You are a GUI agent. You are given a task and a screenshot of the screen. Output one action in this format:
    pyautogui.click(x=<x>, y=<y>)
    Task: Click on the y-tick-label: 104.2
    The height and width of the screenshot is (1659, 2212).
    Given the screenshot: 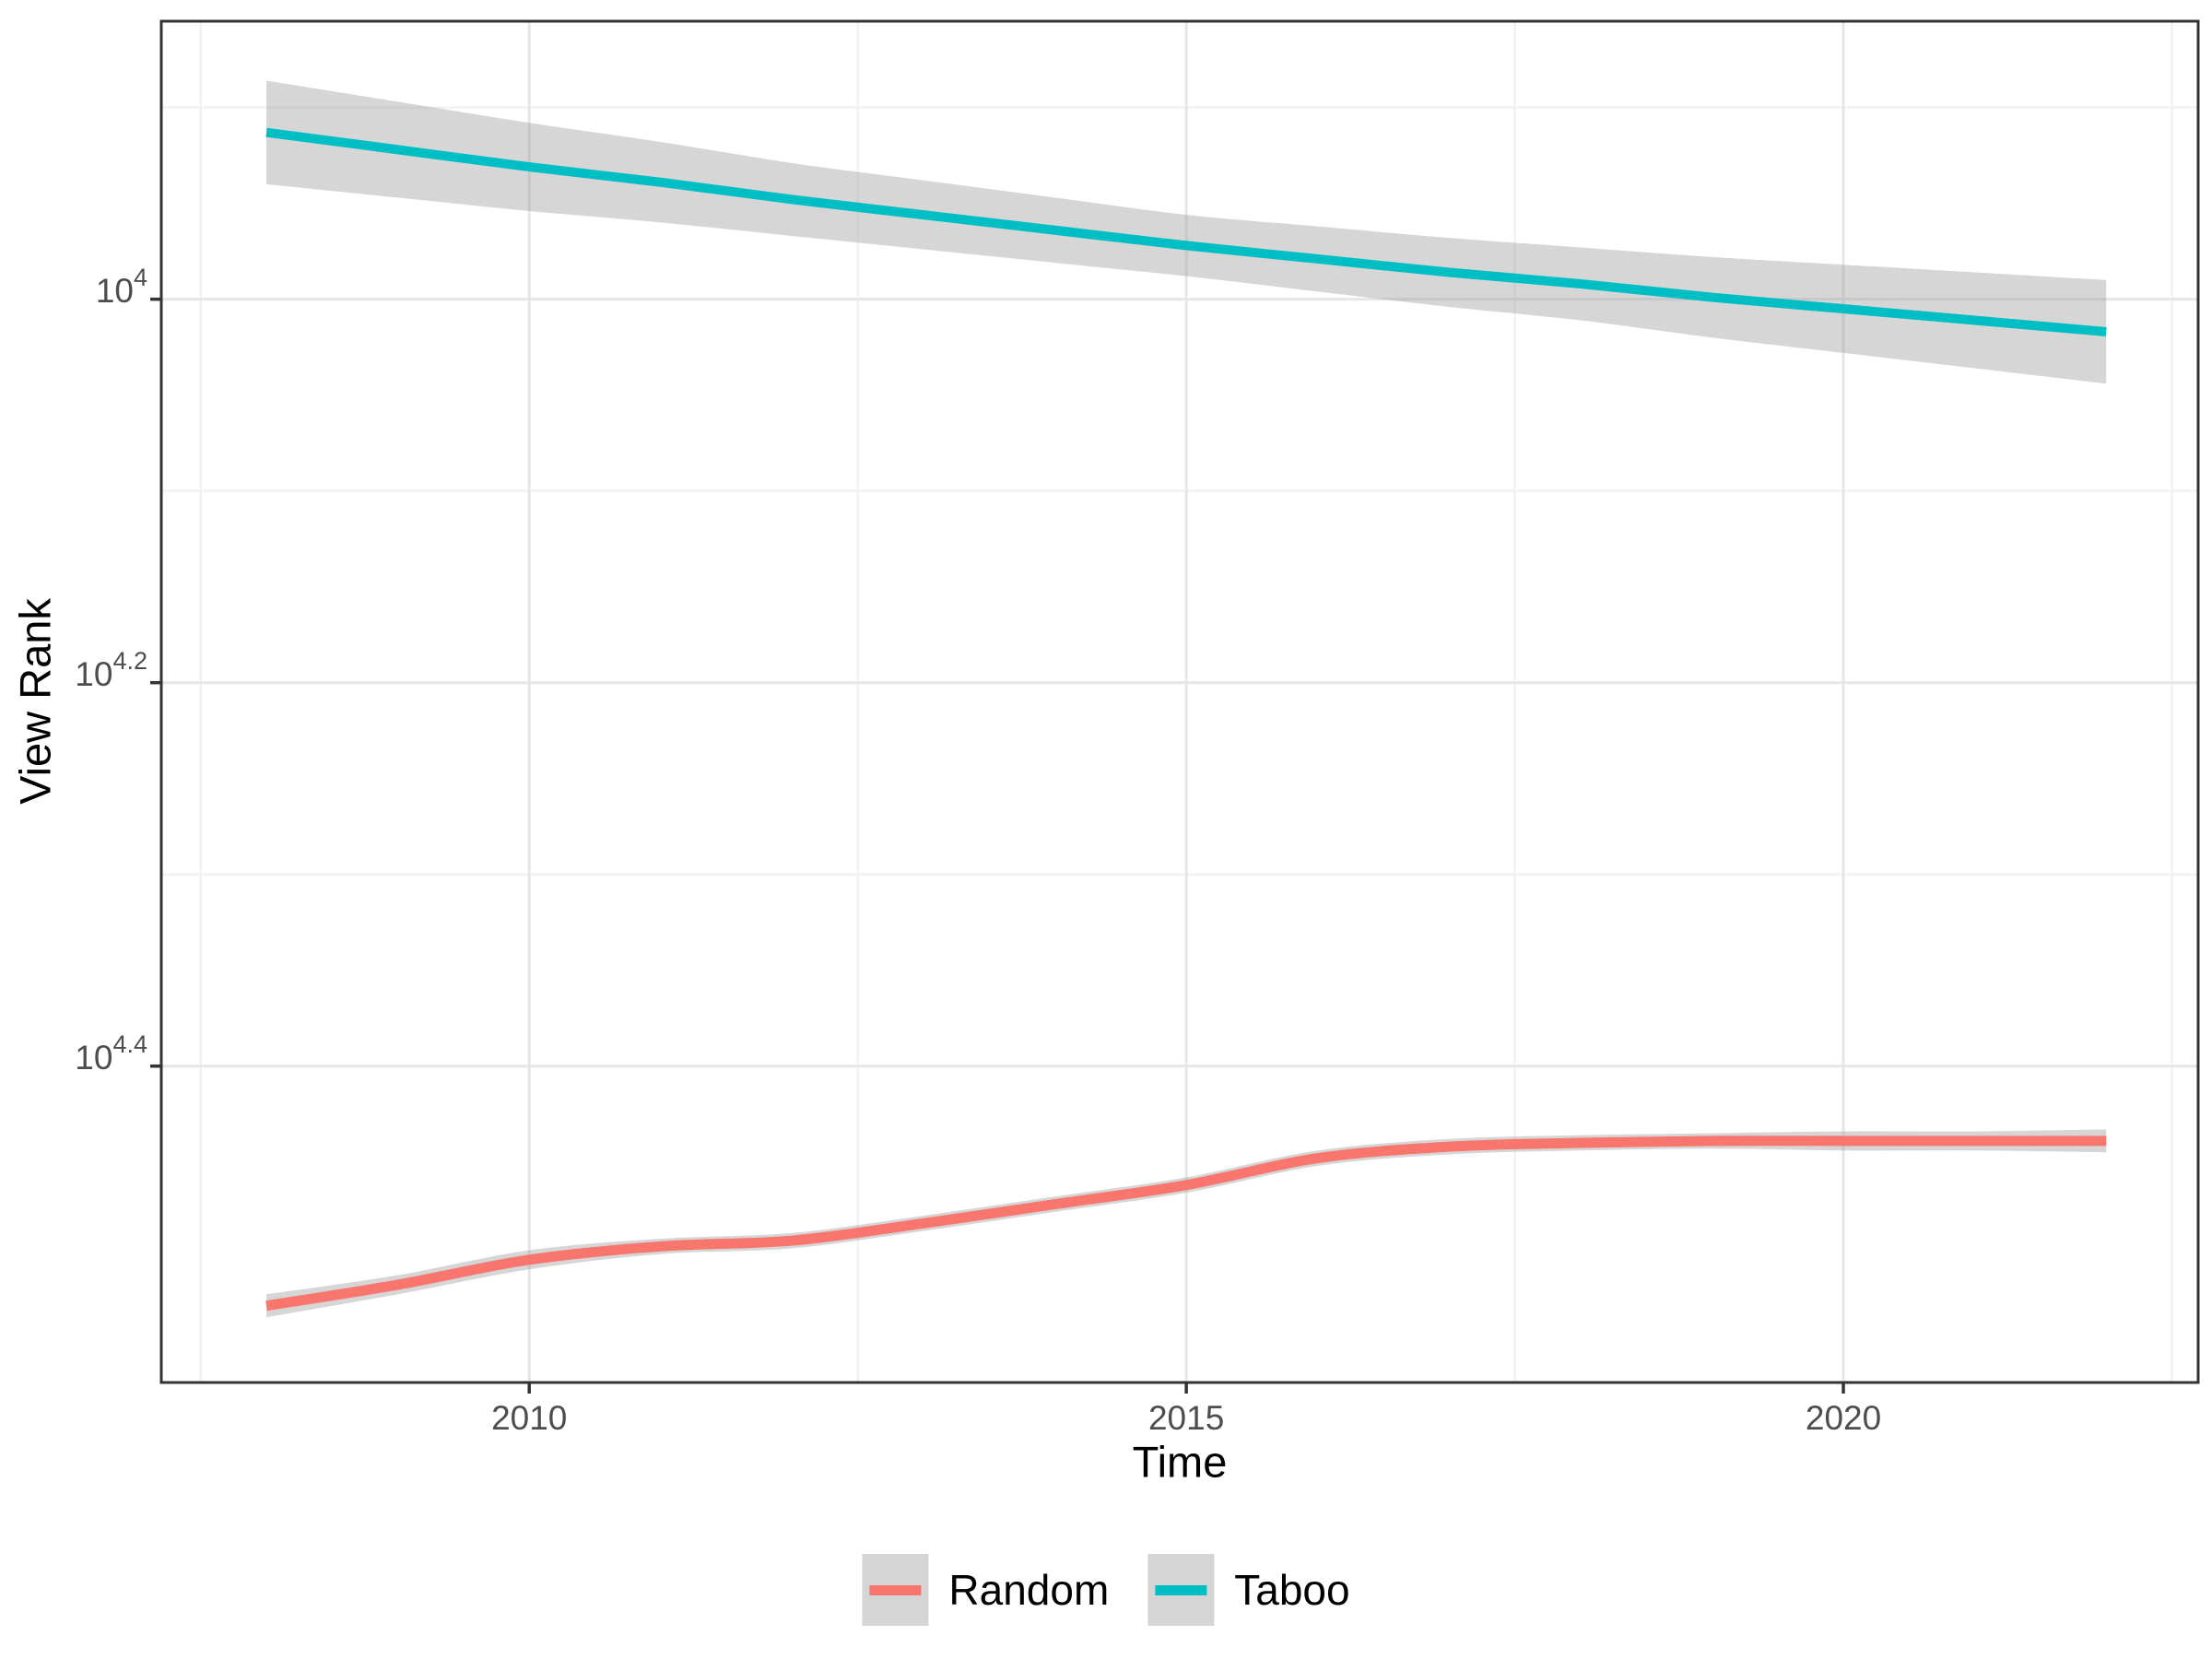 What is the action you would take?
    pyautogui.click(x=111, y=670)
    